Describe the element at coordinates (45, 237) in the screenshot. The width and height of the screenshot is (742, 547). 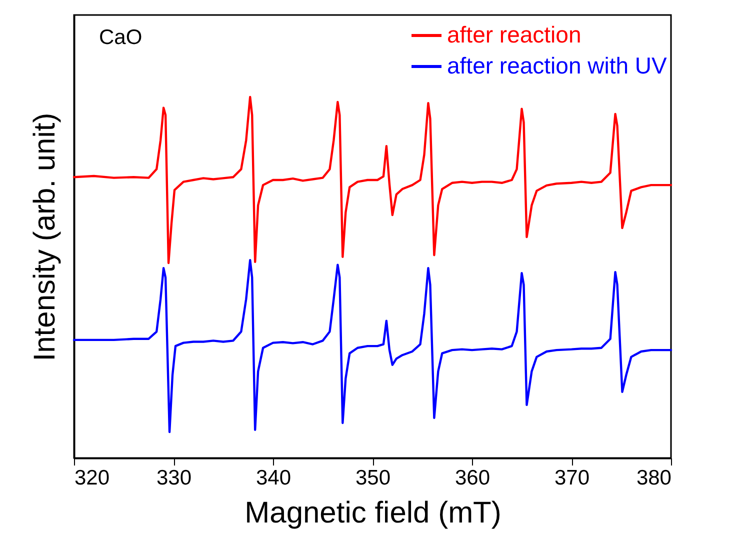
I see `y-axis-title: Intensity (arb. unit)` at that location.